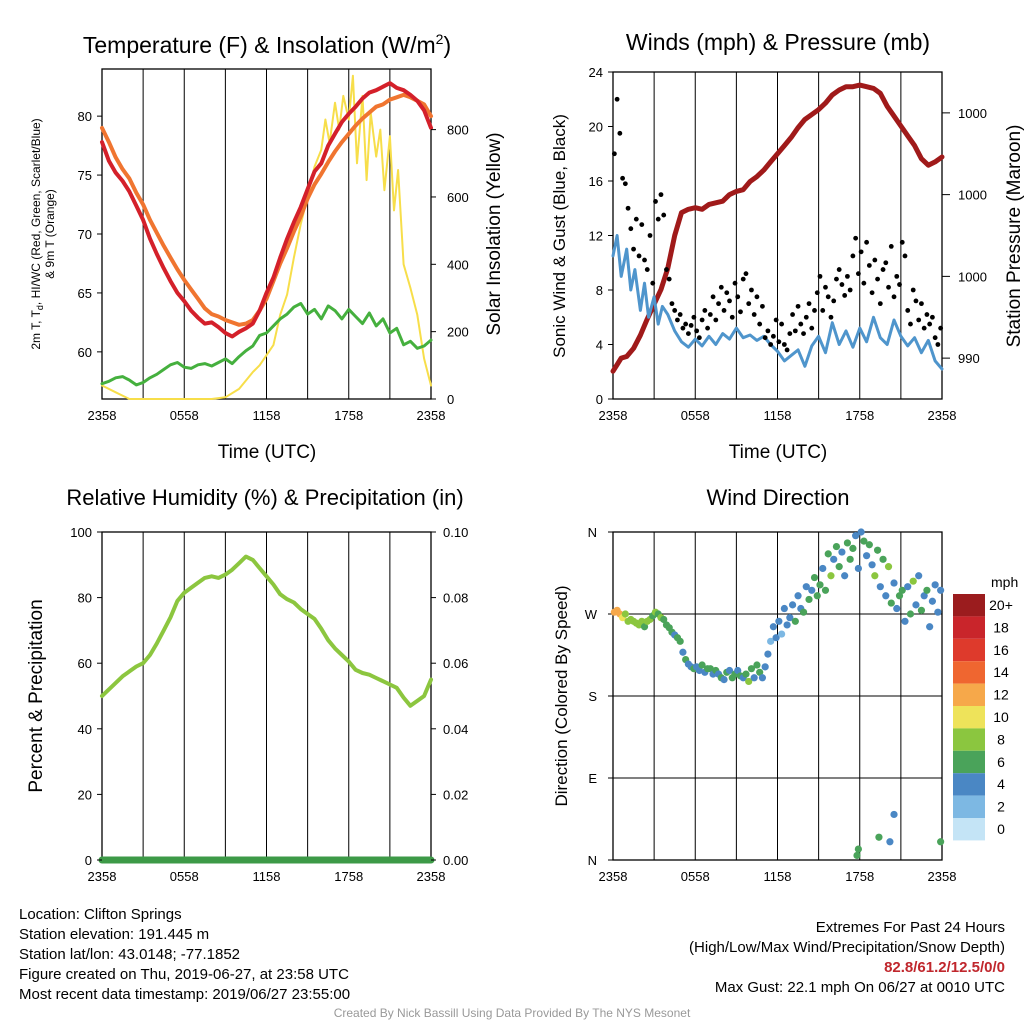  I want to click on max-gust: Max Gust: 22.1 mph On 06/27 at 0010 UTC, so click(859, 987).